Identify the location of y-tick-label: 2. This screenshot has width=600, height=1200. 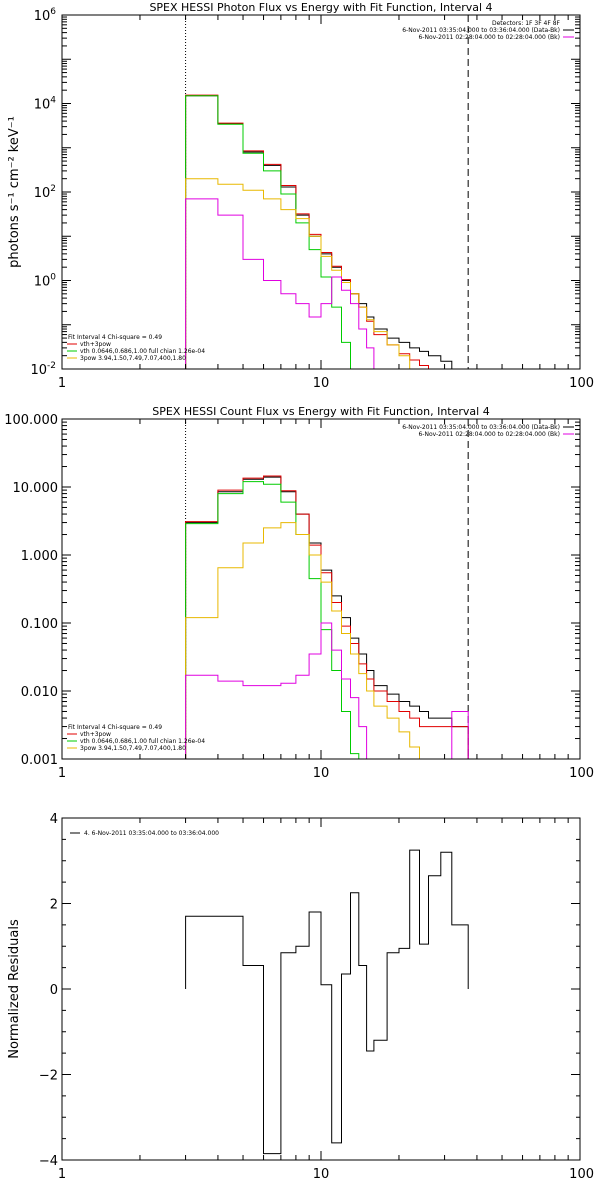
(54, 905).